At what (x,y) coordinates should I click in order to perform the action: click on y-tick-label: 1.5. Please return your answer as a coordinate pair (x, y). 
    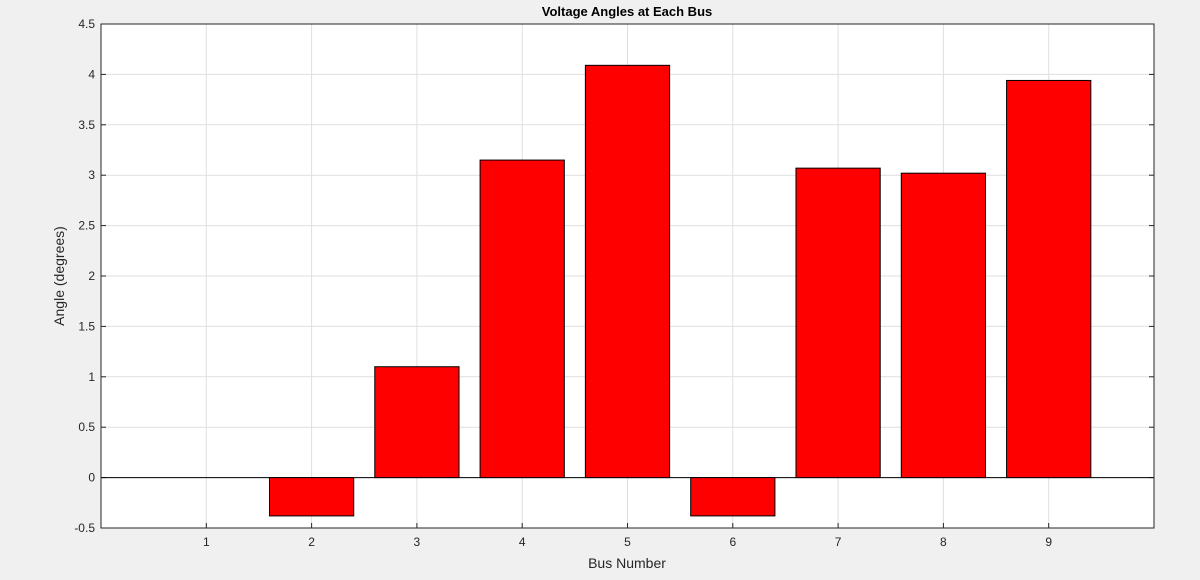
    Looking at the image, I should click on (86, 326).